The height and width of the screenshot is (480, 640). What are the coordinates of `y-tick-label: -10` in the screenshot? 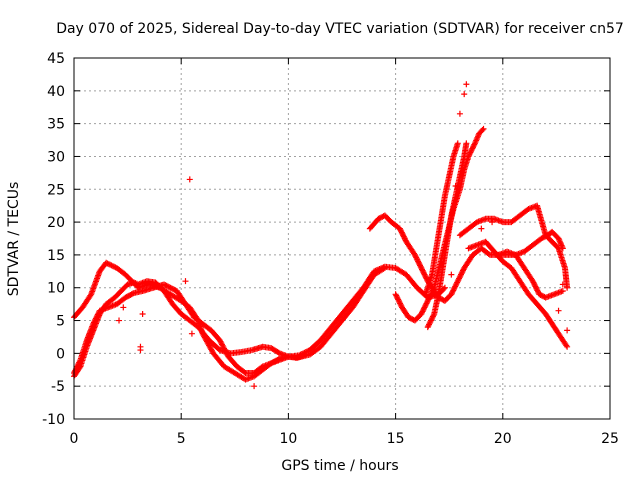 It's located at (53, 420).